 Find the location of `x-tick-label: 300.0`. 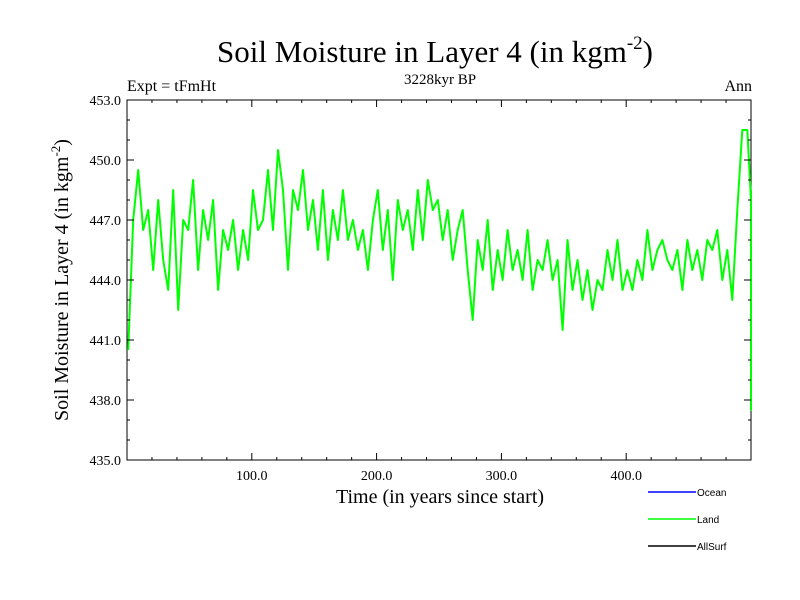

x-tick-label: 300.0 is located at coordinates (502, 476).